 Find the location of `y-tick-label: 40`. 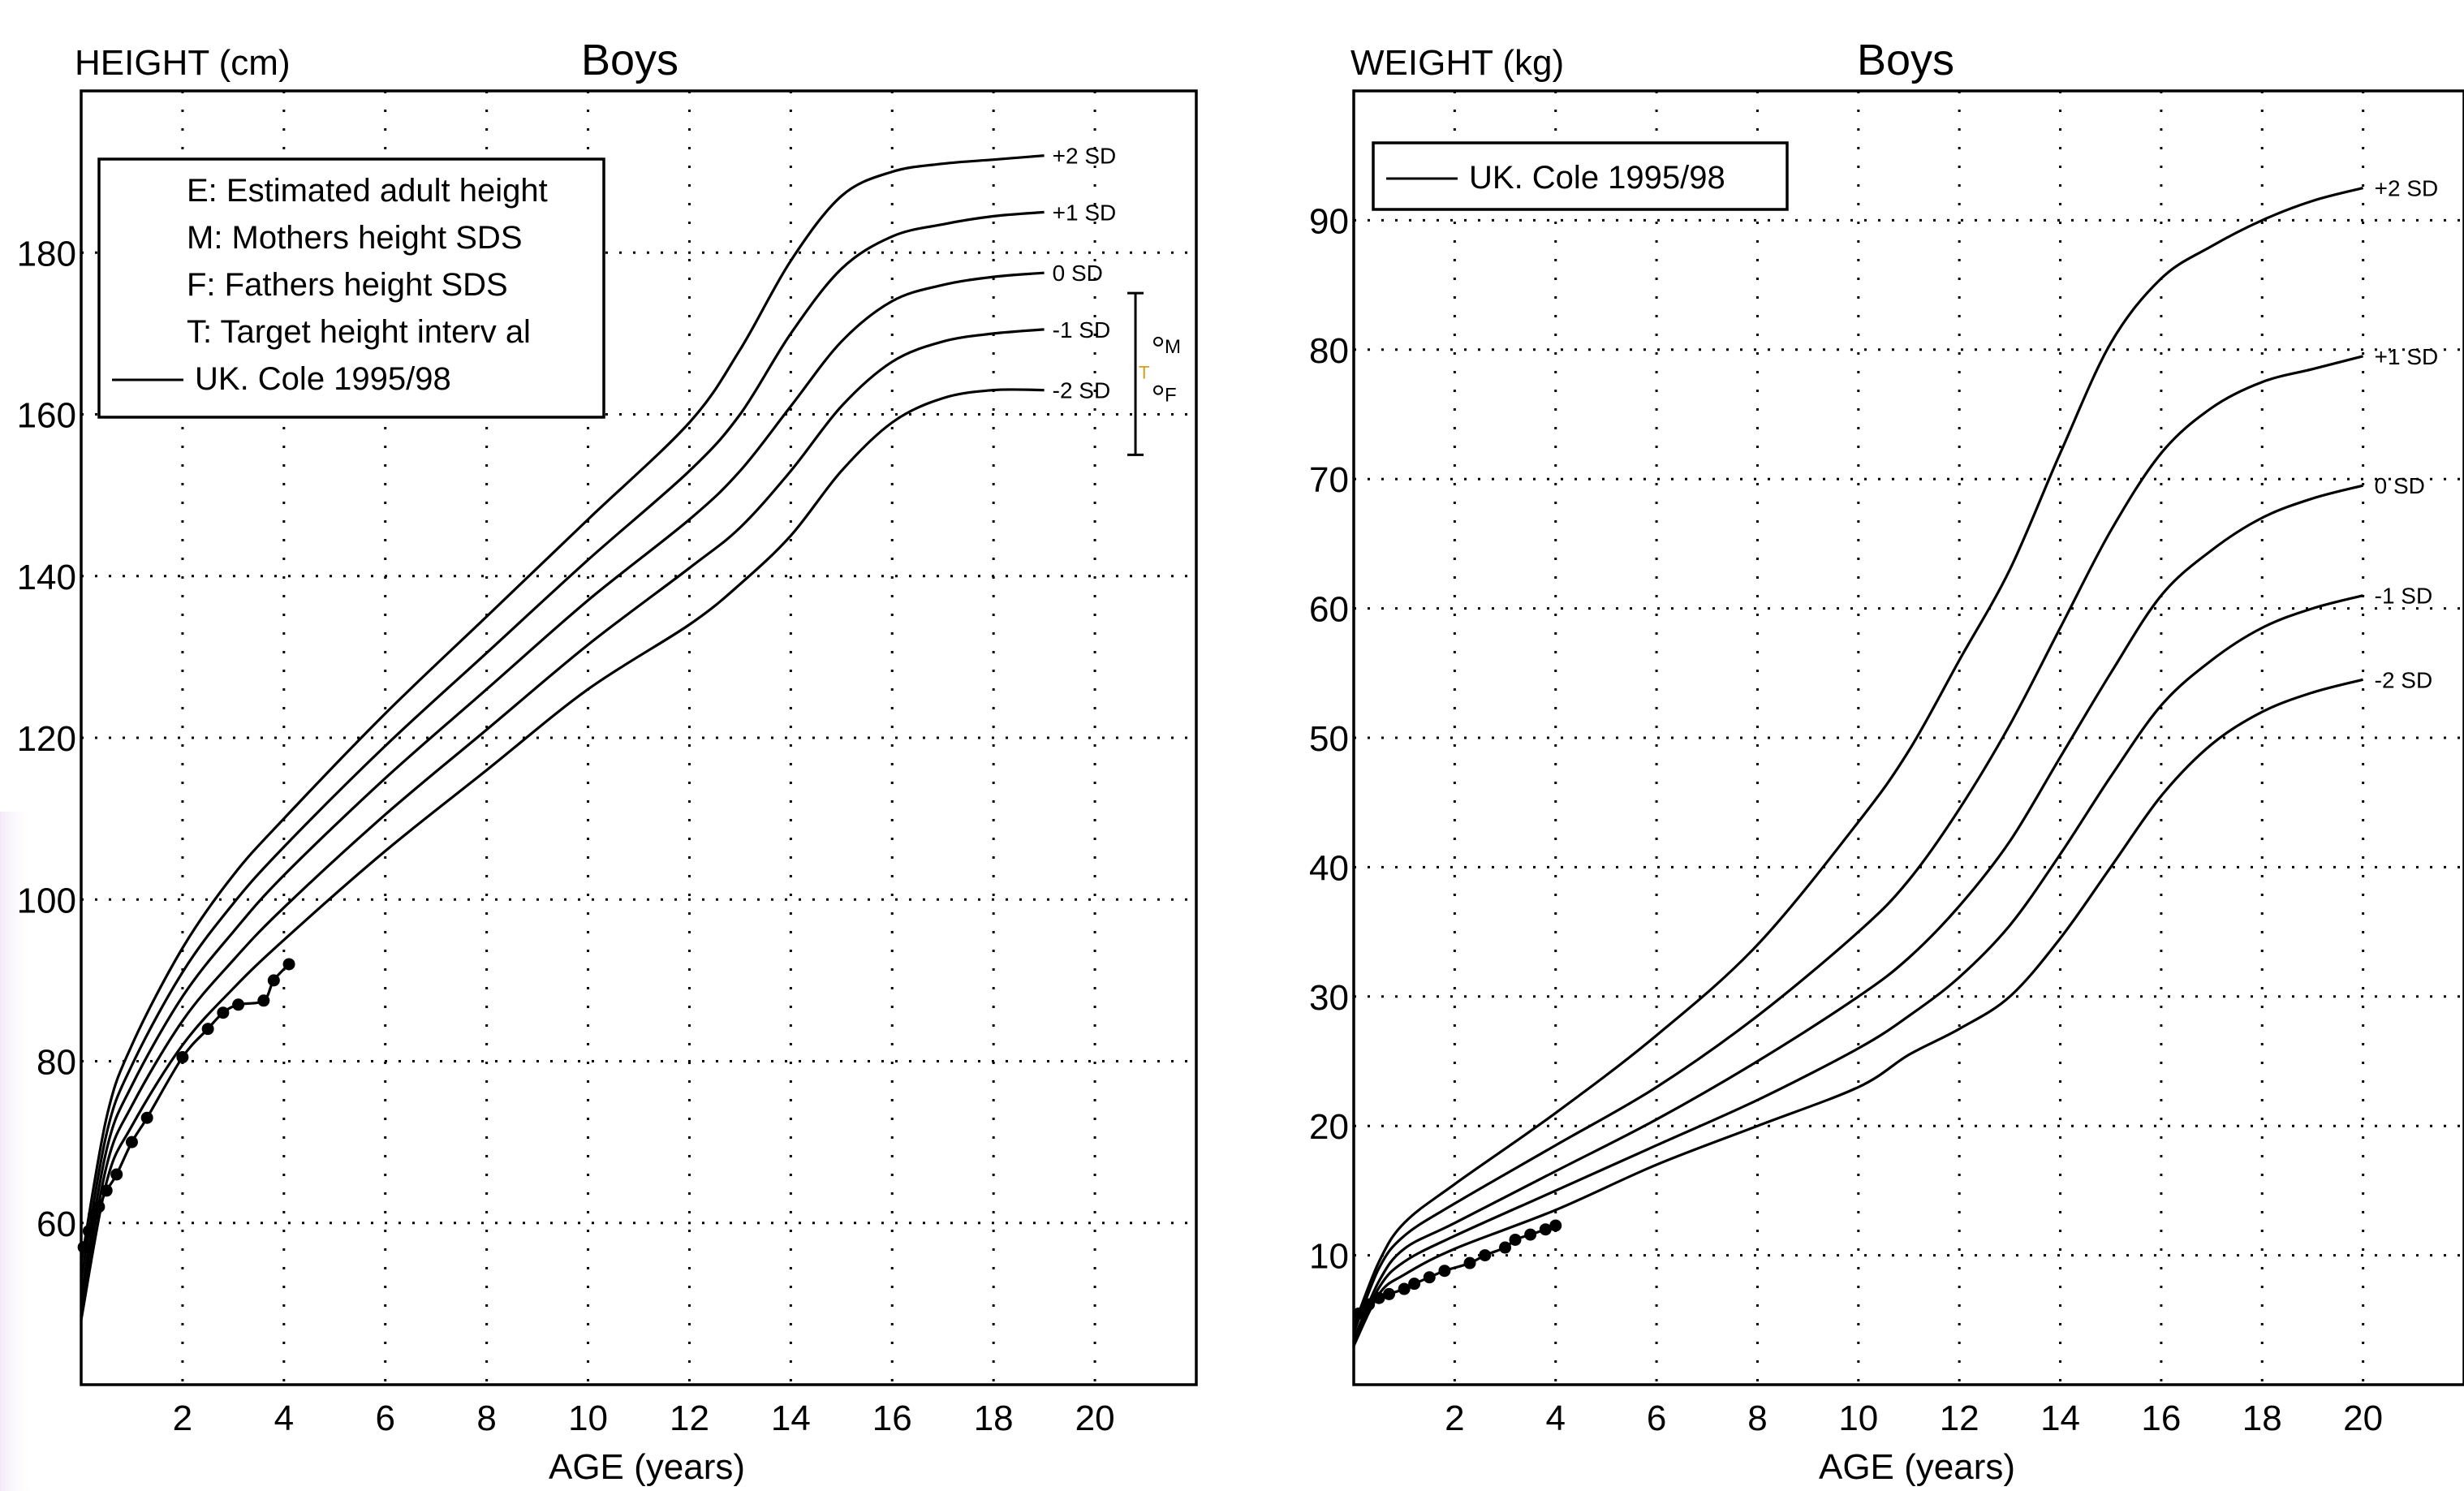

y-tick-label: 40 is located at coordinates (1329, 868).